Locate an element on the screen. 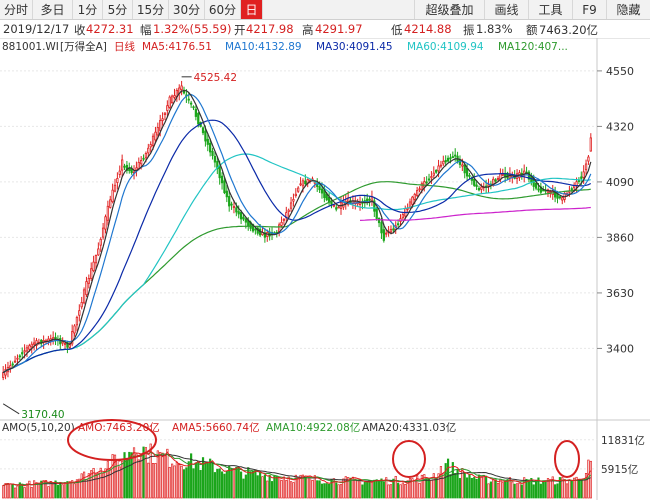  tab-daily: 日 is located at coordinates (252, 9).